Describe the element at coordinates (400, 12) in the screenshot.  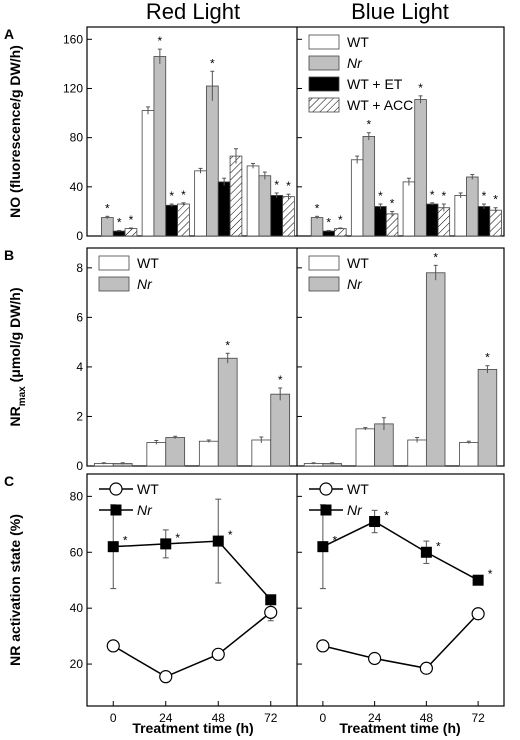
I see `column-title-blue: Blue Light` at that location.